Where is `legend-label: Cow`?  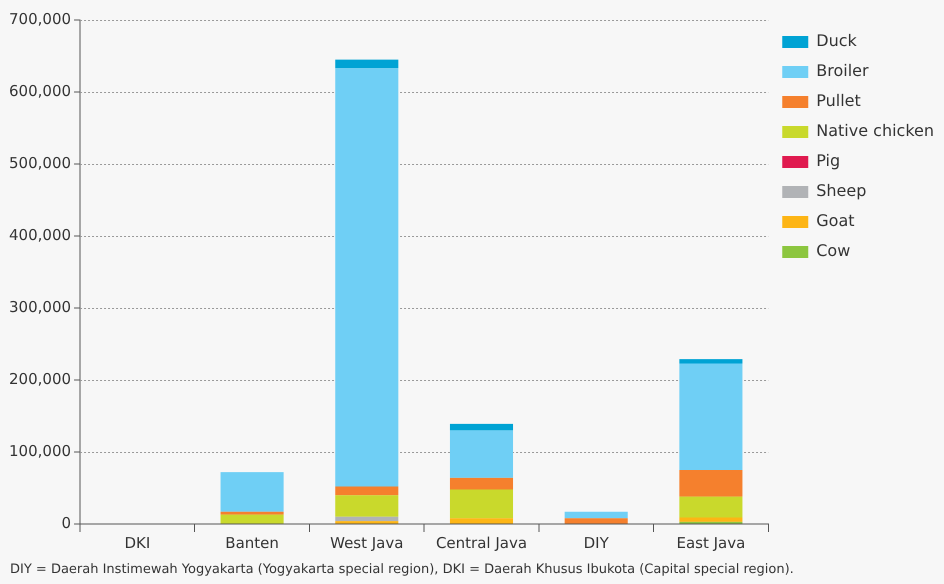
legend-label: Cow is located at coordinates (833, 250).